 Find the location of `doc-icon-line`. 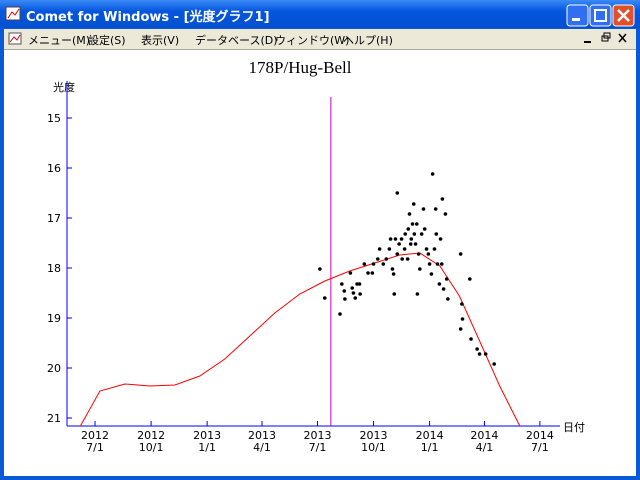

doc-icon-line is located at coordinates (15, 38).